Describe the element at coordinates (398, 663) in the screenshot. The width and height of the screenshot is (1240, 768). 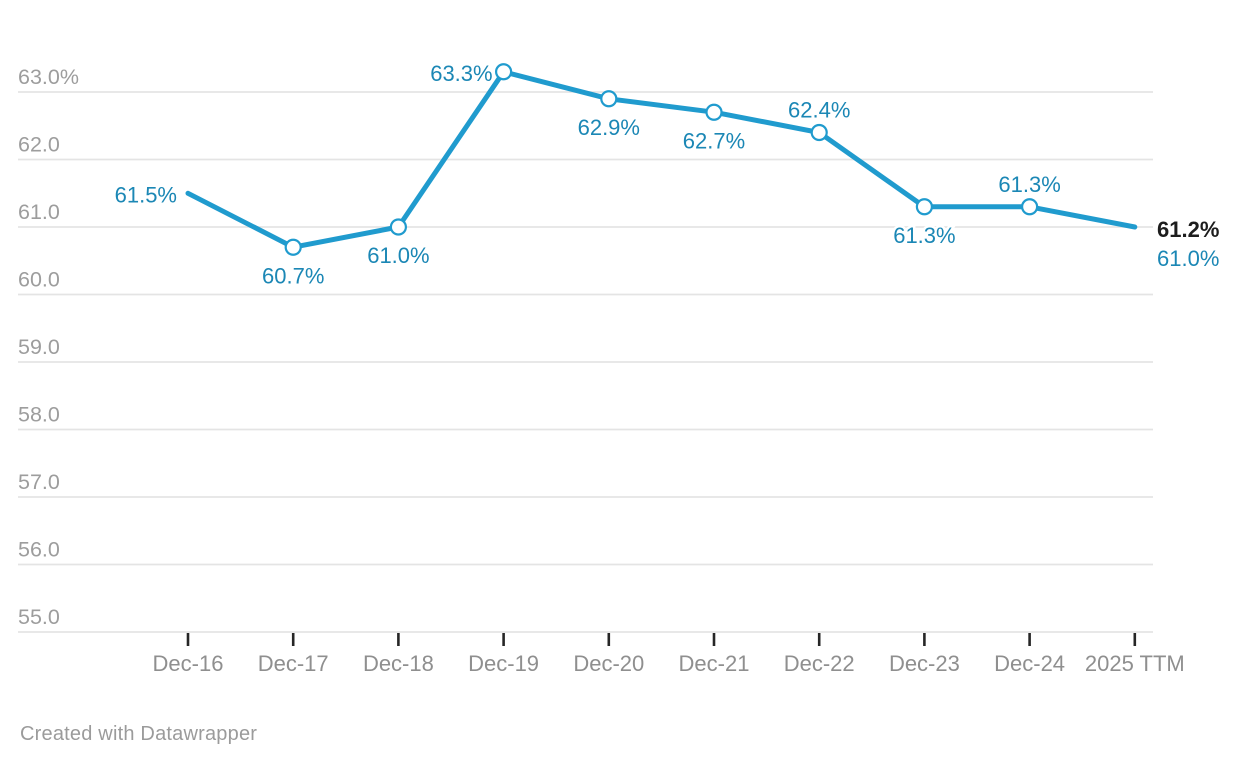
I see `x-axis-label: Dec-18` at that location.